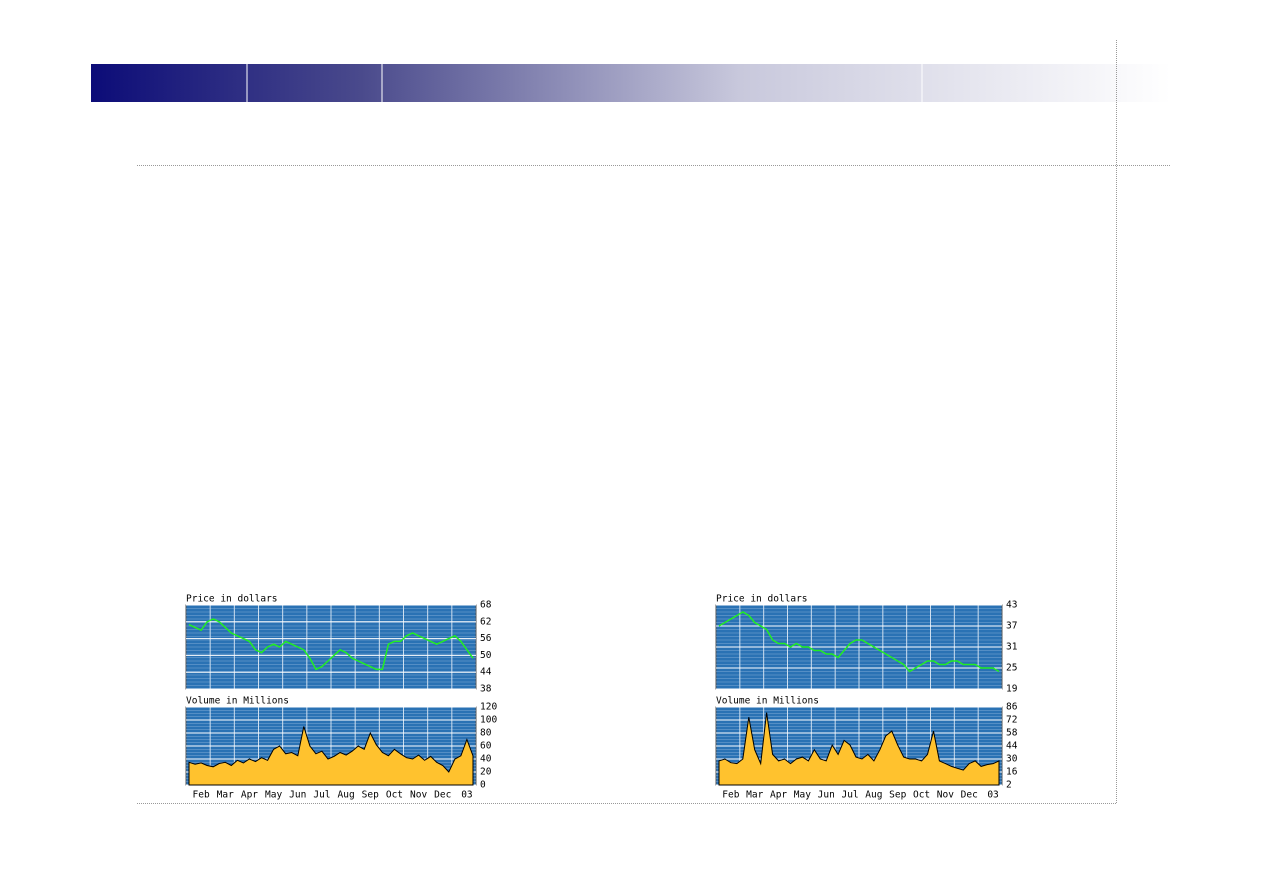 This screenshot has width=1263, height=893. What do you see at coordinates (1012, 707) in the screenshot?
I see `y-tick-label: 86` at bounding box center [1012, 707].